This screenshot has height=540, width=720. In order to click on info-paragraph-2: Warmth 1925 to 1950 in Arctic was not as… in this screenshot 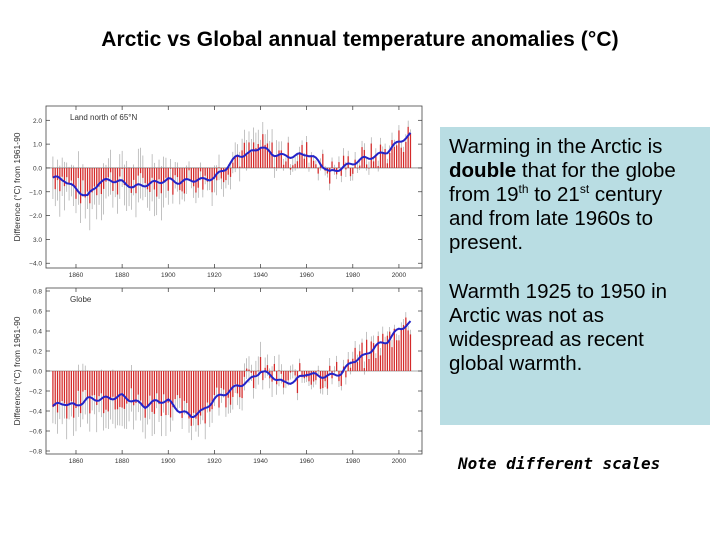, I will do `click(558, 327)`.